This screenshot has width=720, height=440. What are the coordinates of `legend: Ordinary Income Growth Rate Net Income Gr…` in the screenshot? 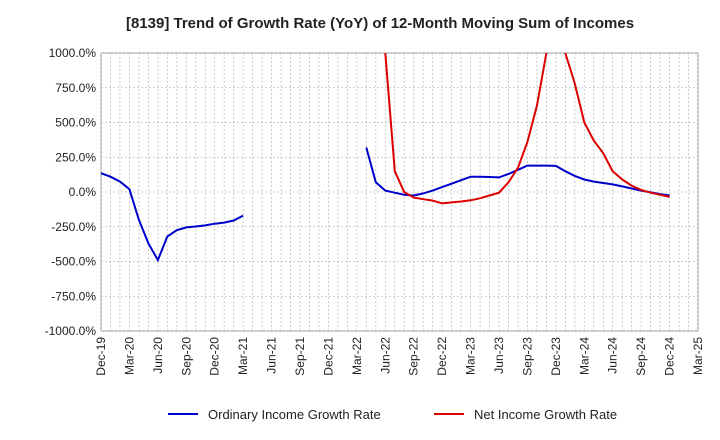 It's located at (392, 414).